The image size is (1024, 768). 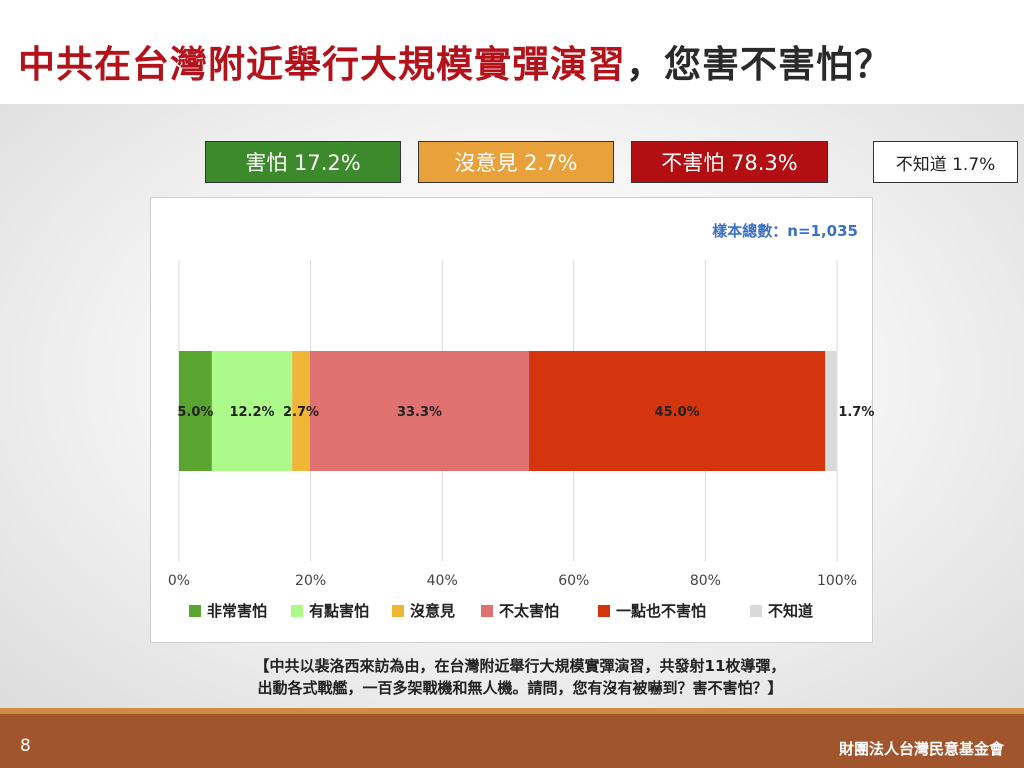 What do you see at coordinates (705, 581) in the screenshot?
I see `x-tick-label: 80%` at bounding box center [705, 581].